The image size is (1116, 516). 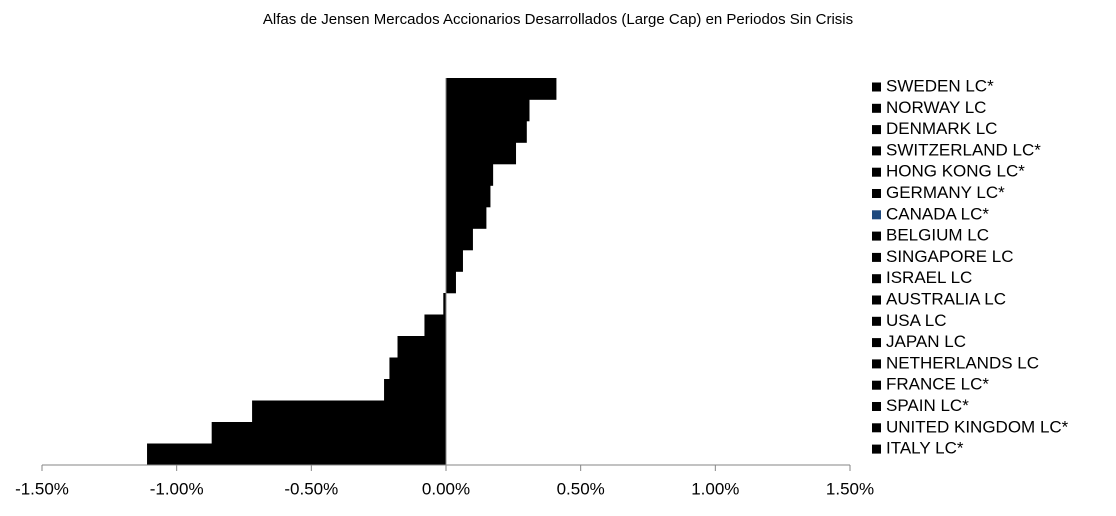 I want to click on x-tick-label: 0.00%, so click(x=446, y=488).